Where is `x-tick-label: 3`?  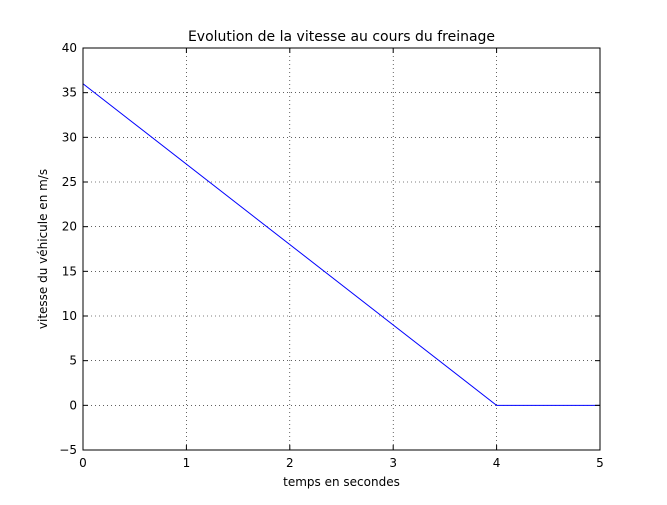
x-tick-label: 3 is located at coordinates (393, 463).